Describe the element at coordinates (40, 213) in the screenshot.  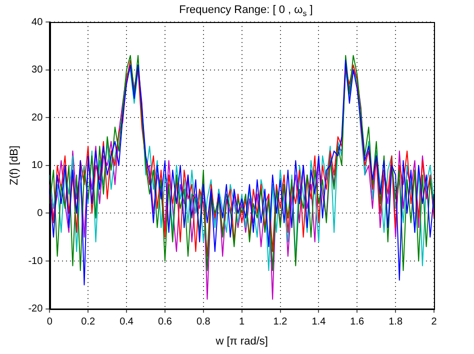
I see `y-tick-label: 0` at that location.